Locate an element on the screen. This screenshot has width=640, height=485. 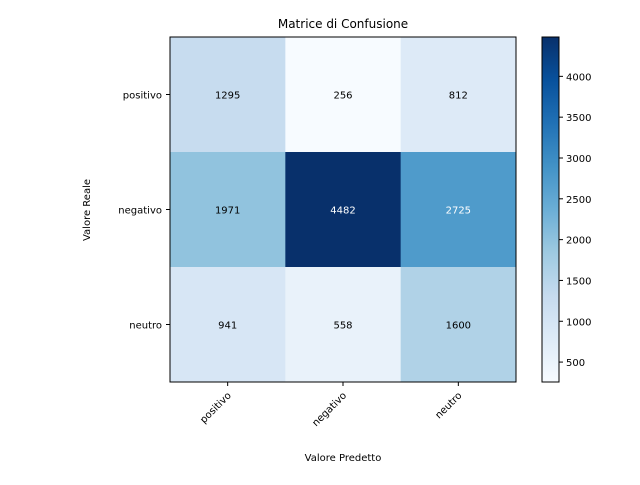
colorbar: 500 1000 1500 2000 2500 3000 3500 4000 is located at coordinates (566, 209).